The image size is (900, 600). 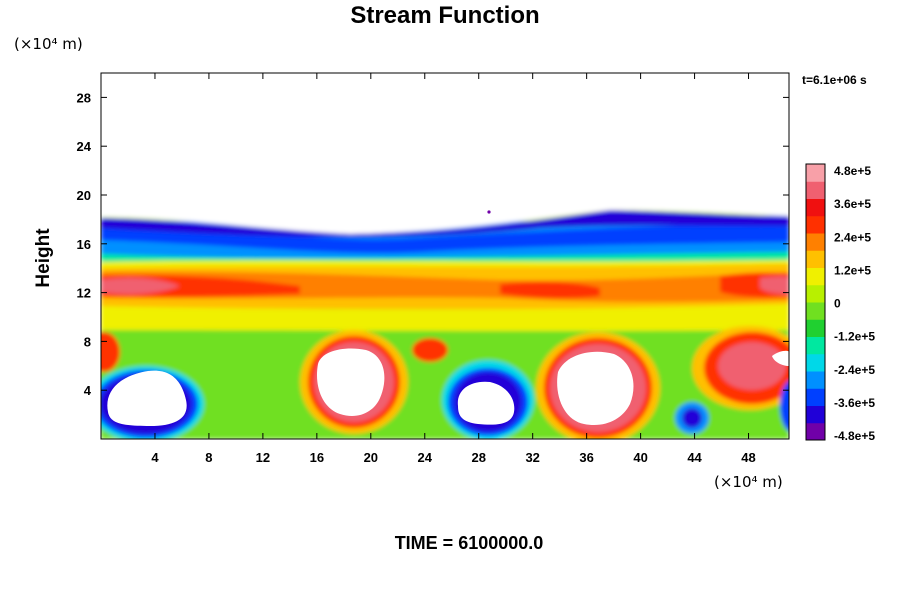 What do you see at coordinates (852, 270) in the screenshot?
I see `colorbar-tick-label: 1.2e+5` at bounding box center [852, 270].